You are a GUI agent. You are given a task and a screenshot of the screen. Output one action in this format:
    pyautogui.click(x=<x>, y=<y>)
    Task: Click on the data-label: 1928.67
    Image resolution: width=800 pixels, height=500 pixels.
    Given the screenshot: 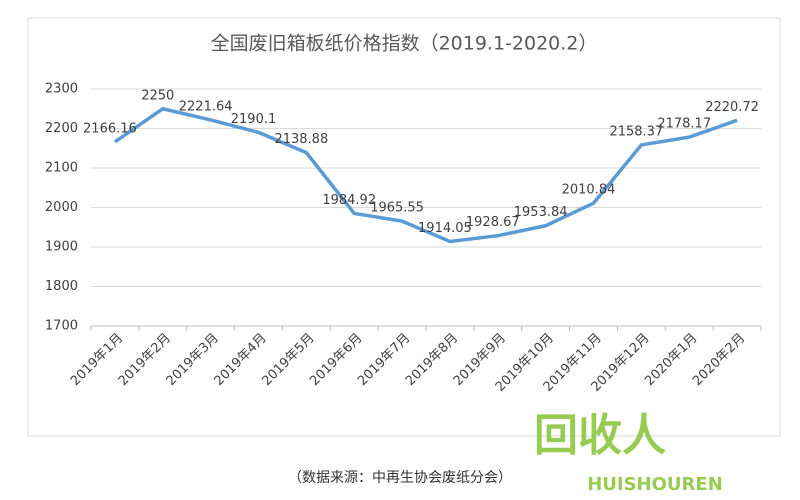 What is the action you would take?
    pyautogui.click(x=493, y=222)
    